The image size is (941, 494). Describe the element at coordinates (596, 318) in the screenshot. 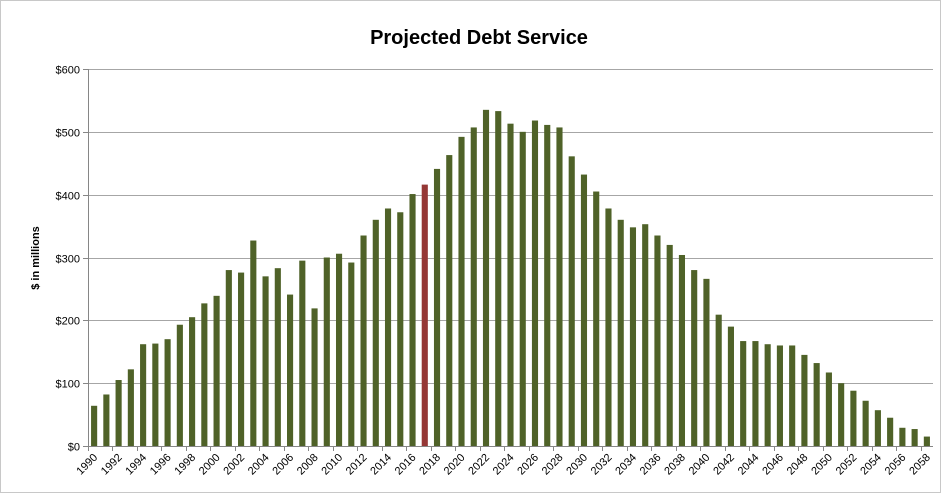

I see `bar-2031` at that location.